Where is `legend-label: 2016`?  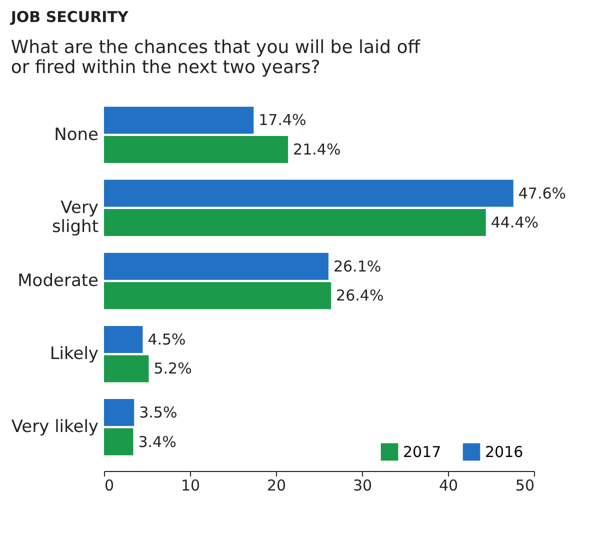
legend-label: 2016 is located at coordinates (504, 451).